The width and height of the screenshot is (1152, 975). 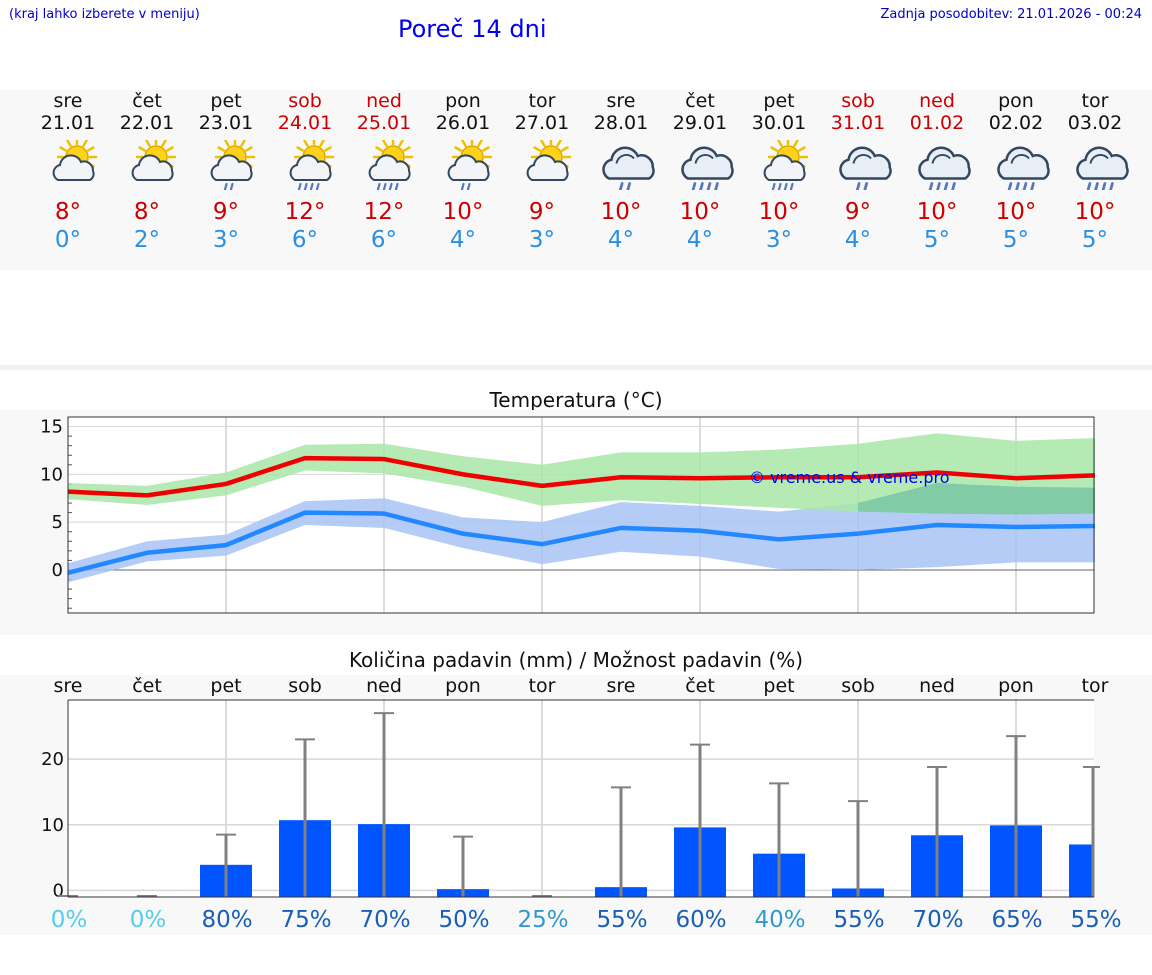 What do you see at coordinates (937, 123) in the screenshot?
I see `day-date: 01.02` at bounding box center [937, 123].